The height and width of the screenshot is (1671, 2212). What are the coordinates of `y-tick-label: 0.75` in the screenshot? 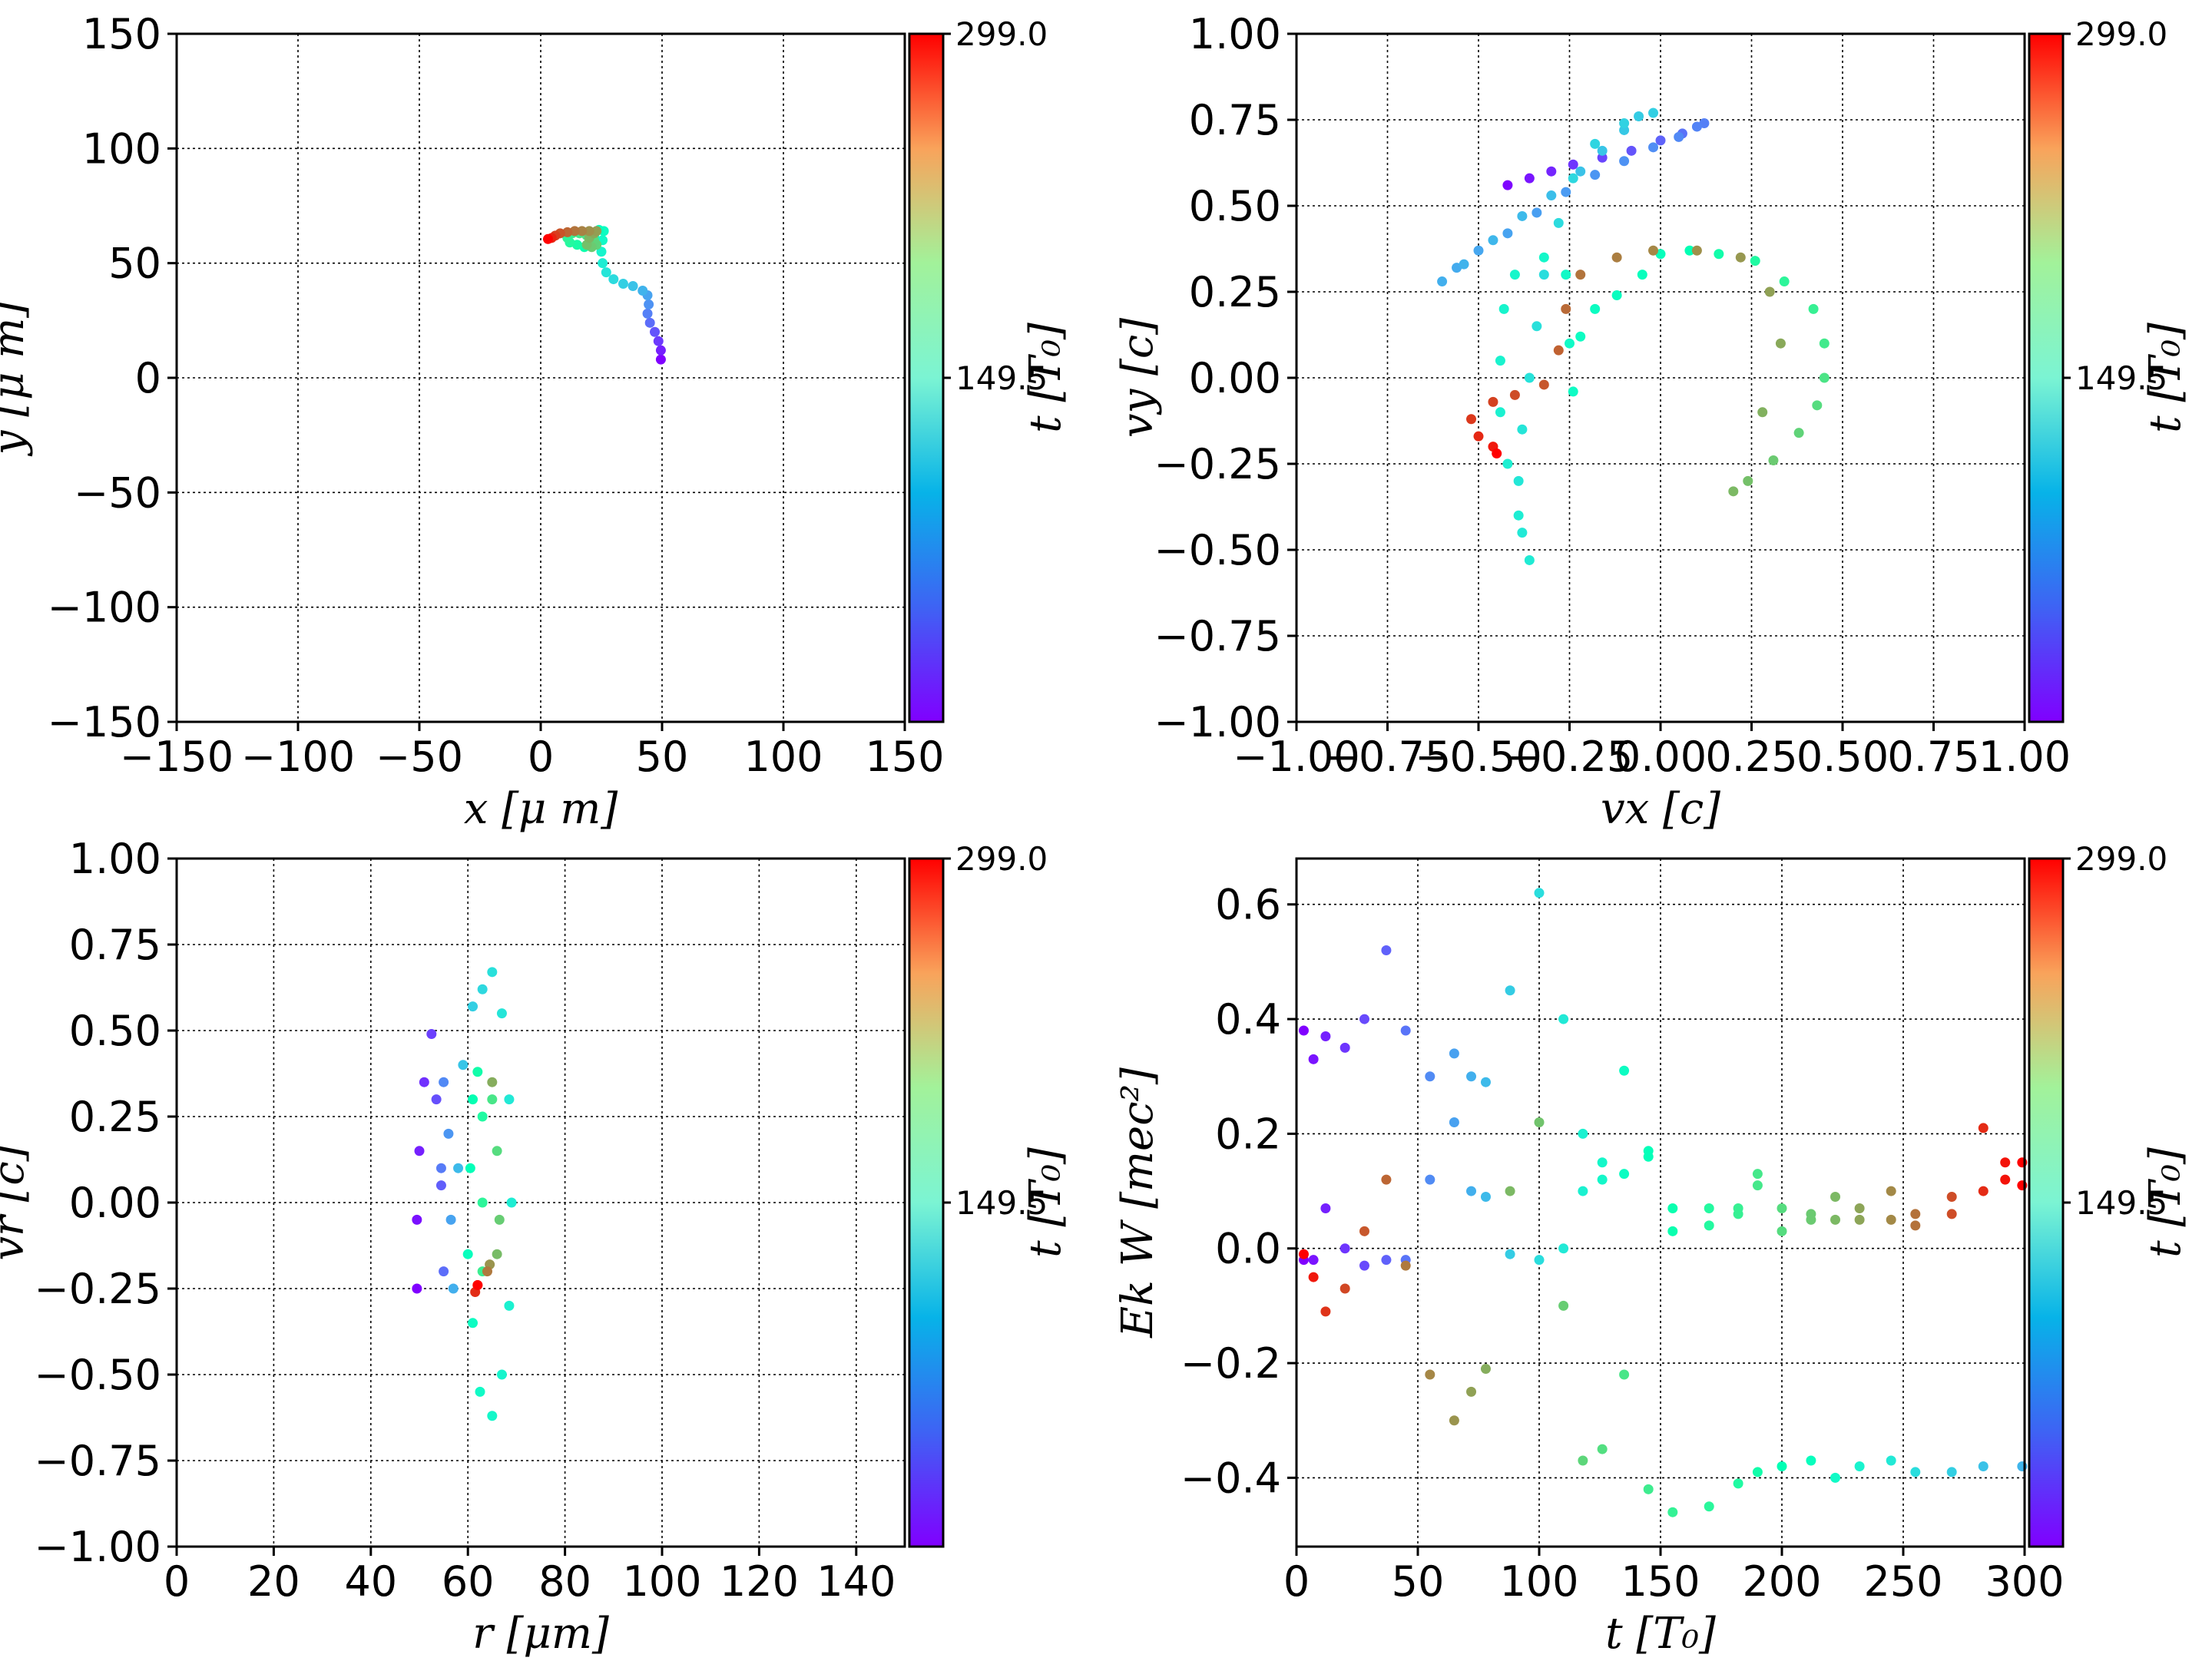 It's located at (115, 945).